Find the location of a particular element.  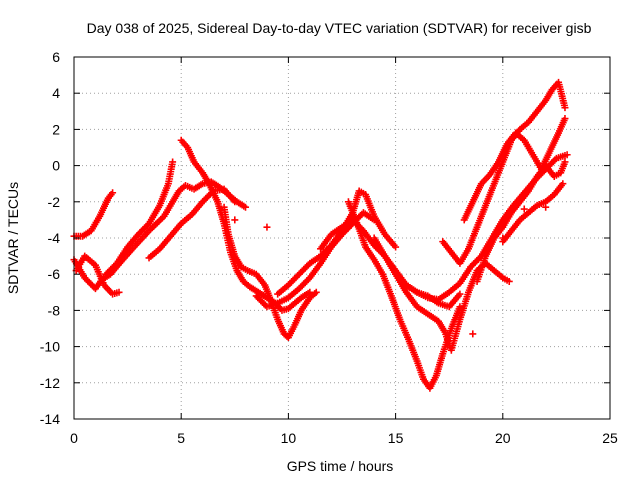

x-axis-label: GPS time / hours is located at coordinates (340, 466).